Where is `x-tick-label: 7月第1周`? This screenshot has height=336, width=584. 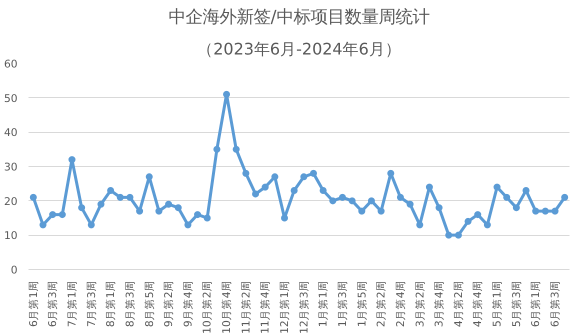
x-tick-label: 7月第1周 is located at coordinates (71, 304).